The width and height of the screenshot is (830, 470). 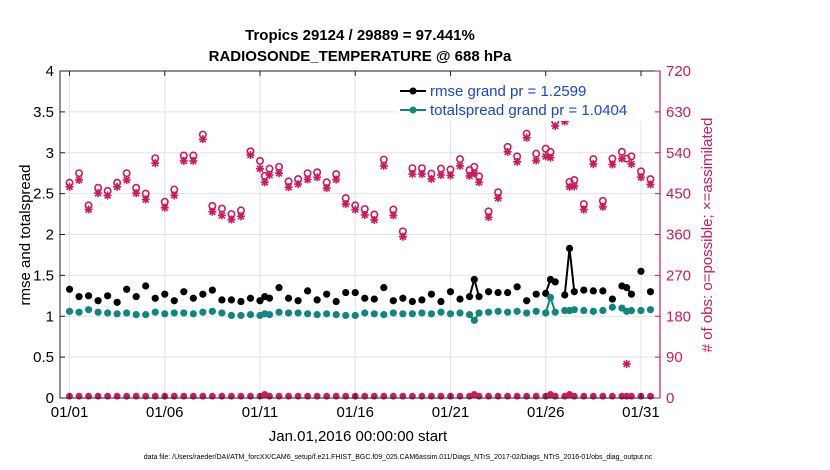 I want to click on legend-rmse-marker, so click(x=413, y=91).